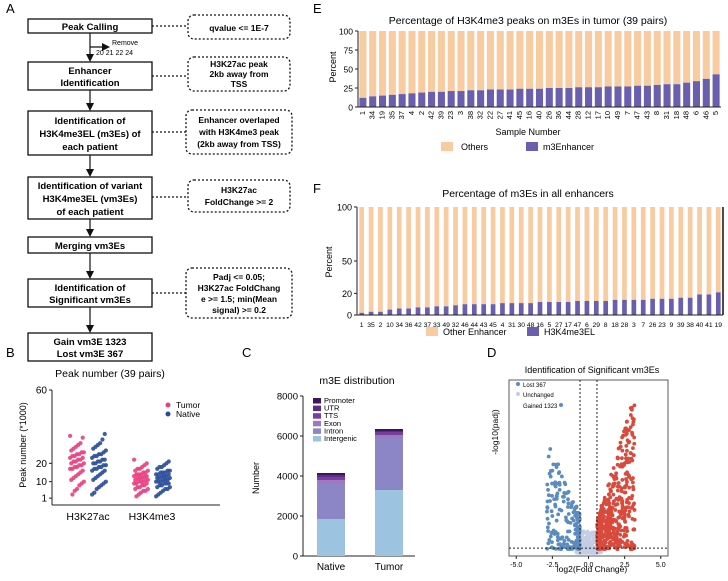 The image size is (728, 581). What do you see at coordinates (578, 325) in the screenshot?
I see `x-tick-label: 47` at bounding box center [578, 325].